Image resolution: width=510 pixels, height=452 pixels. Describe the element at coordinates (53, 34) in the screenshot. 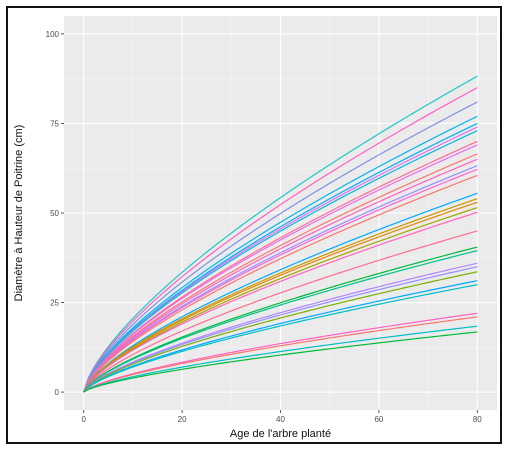

I see `y-tick-label: 100` at that location.